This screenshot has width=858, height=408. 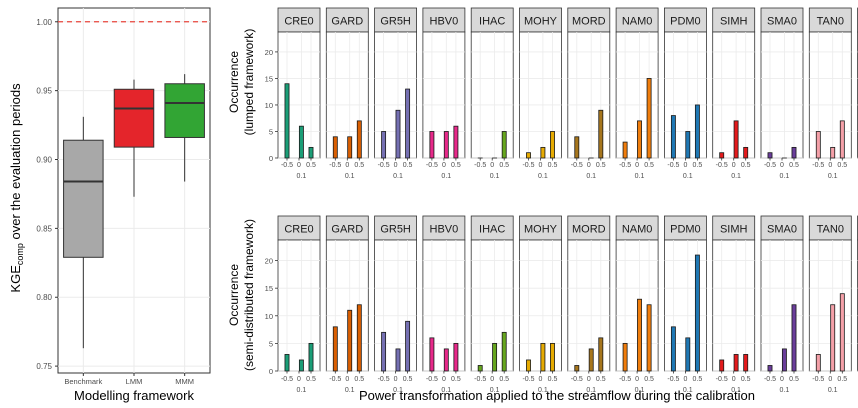 What do you see at coordinates (444, 304) in the screenshot?
I see `facet-hbv0-row2: HBV0 -0.5 0 0.50.1` at bounding box center [444, 304].